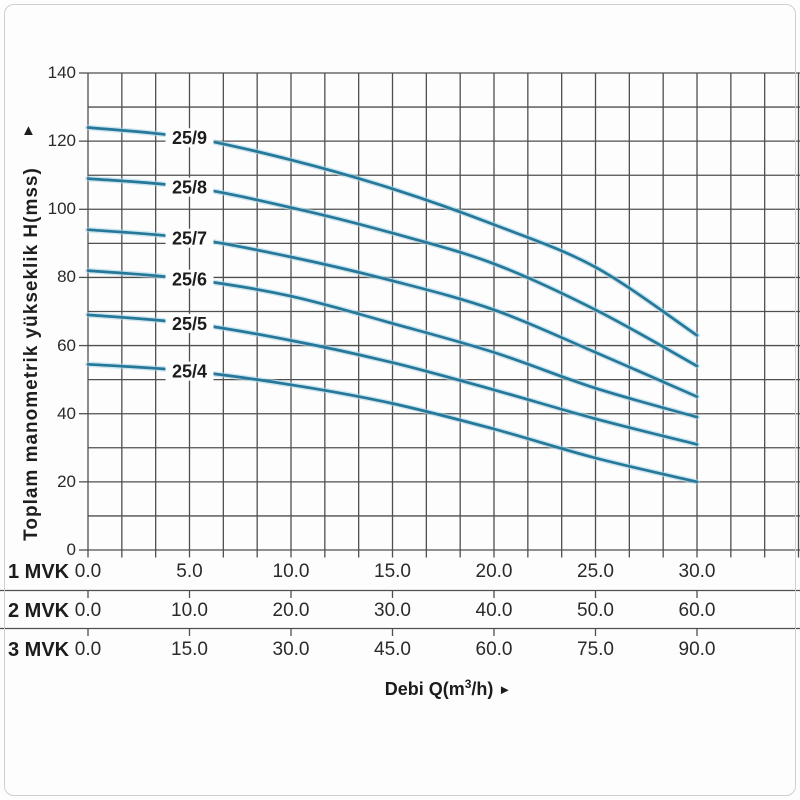 This screenshot has width=800, height=800. I want to click on curve-label-25-7: 25/7, so click(189, 239).